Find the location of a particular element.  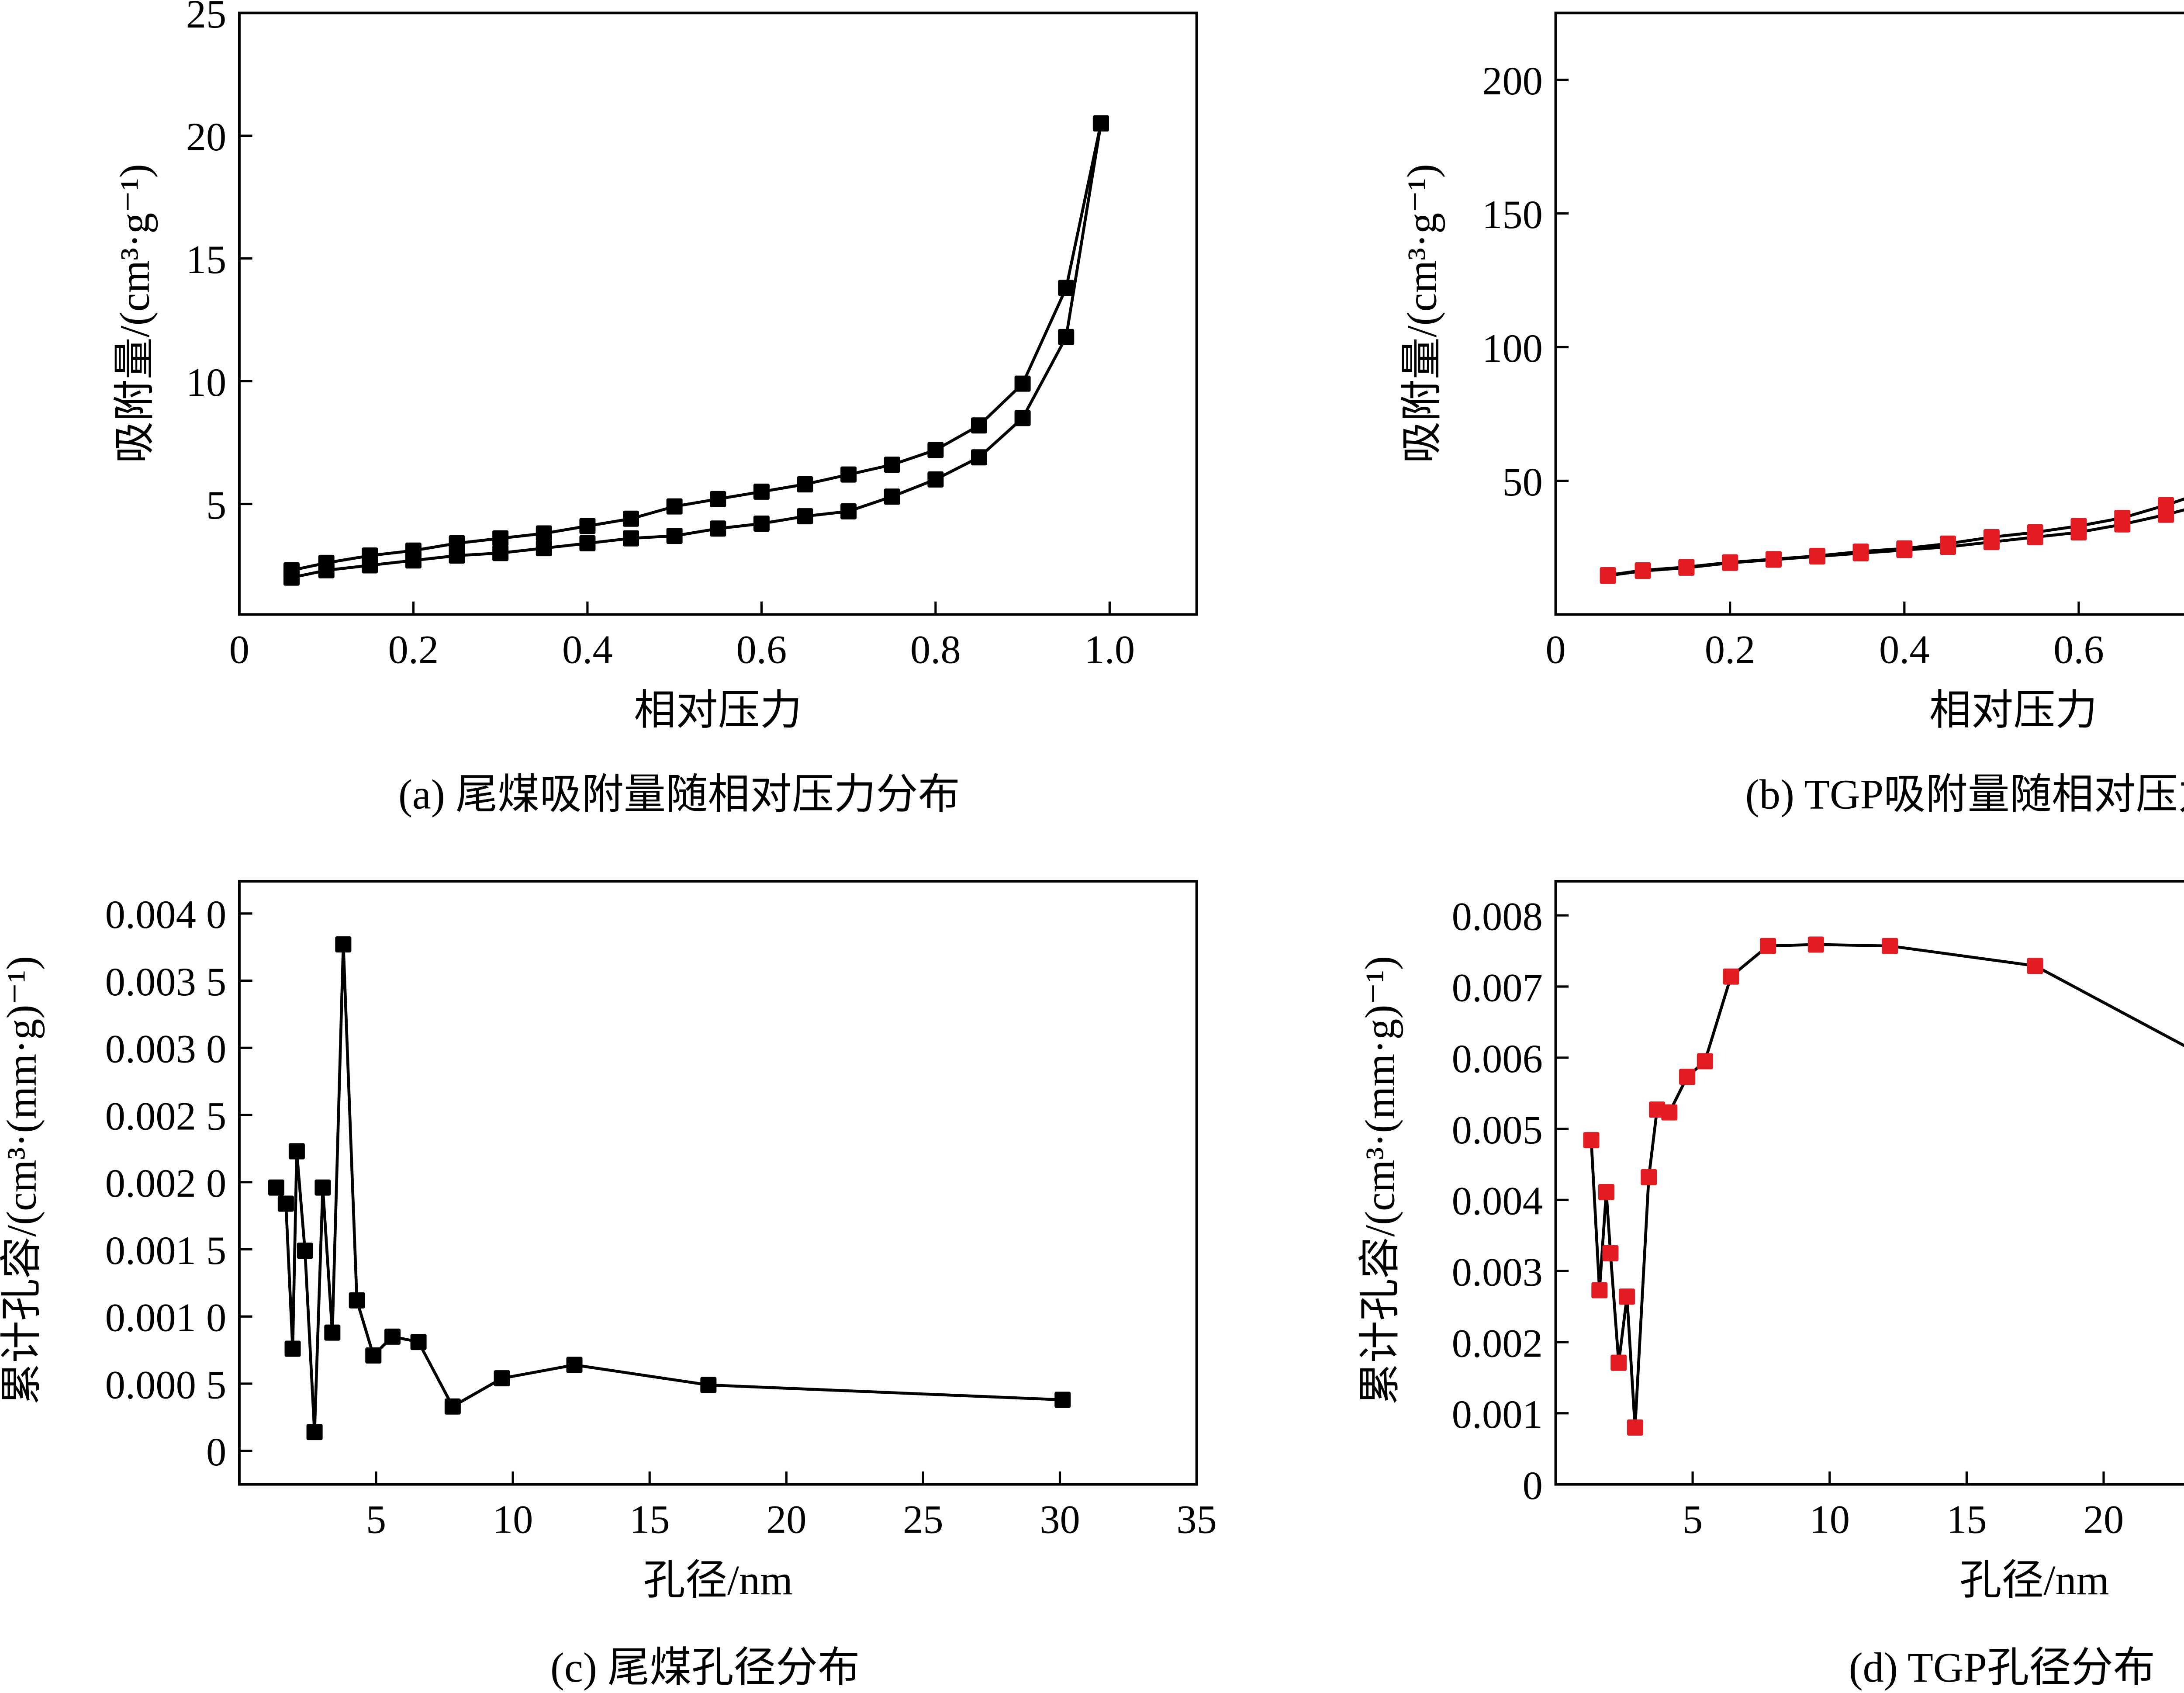

y-tick-label: 5 is located at coordinates (216, 505).